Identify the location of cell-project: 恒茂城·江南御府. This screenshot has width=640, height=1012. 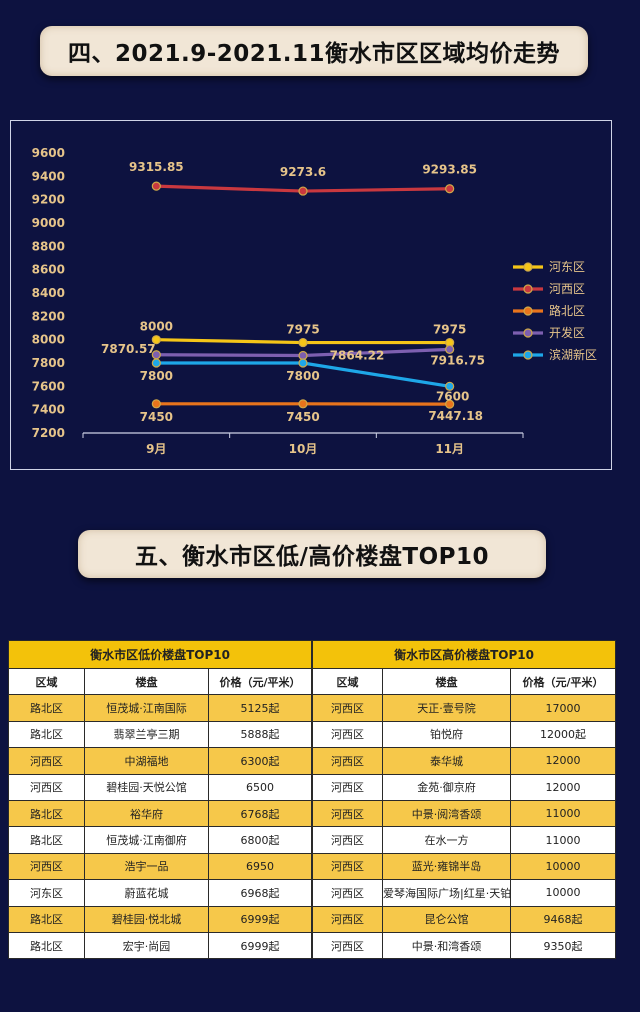
(146, 840).